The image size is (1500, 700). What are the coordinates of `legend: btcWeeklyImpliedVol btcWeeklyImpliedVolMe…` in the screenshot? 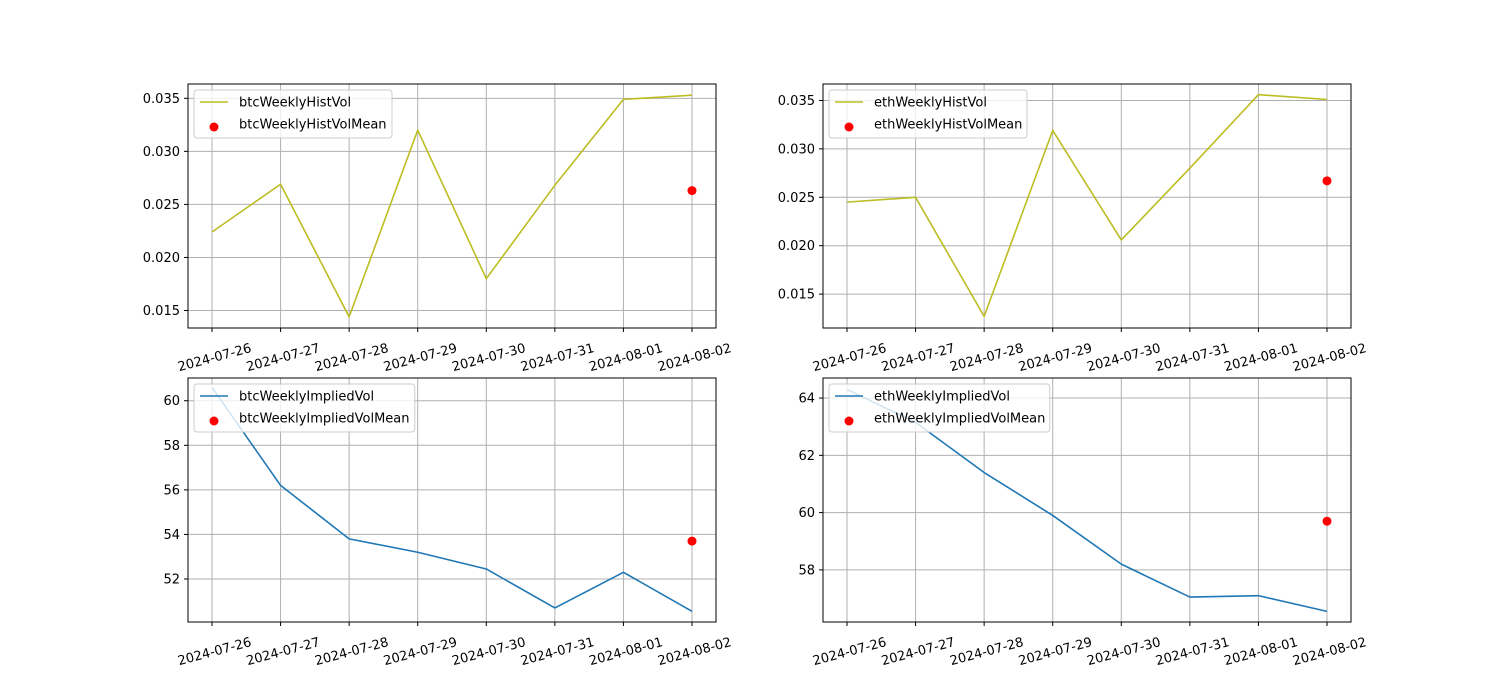 It's located at (304, 408).